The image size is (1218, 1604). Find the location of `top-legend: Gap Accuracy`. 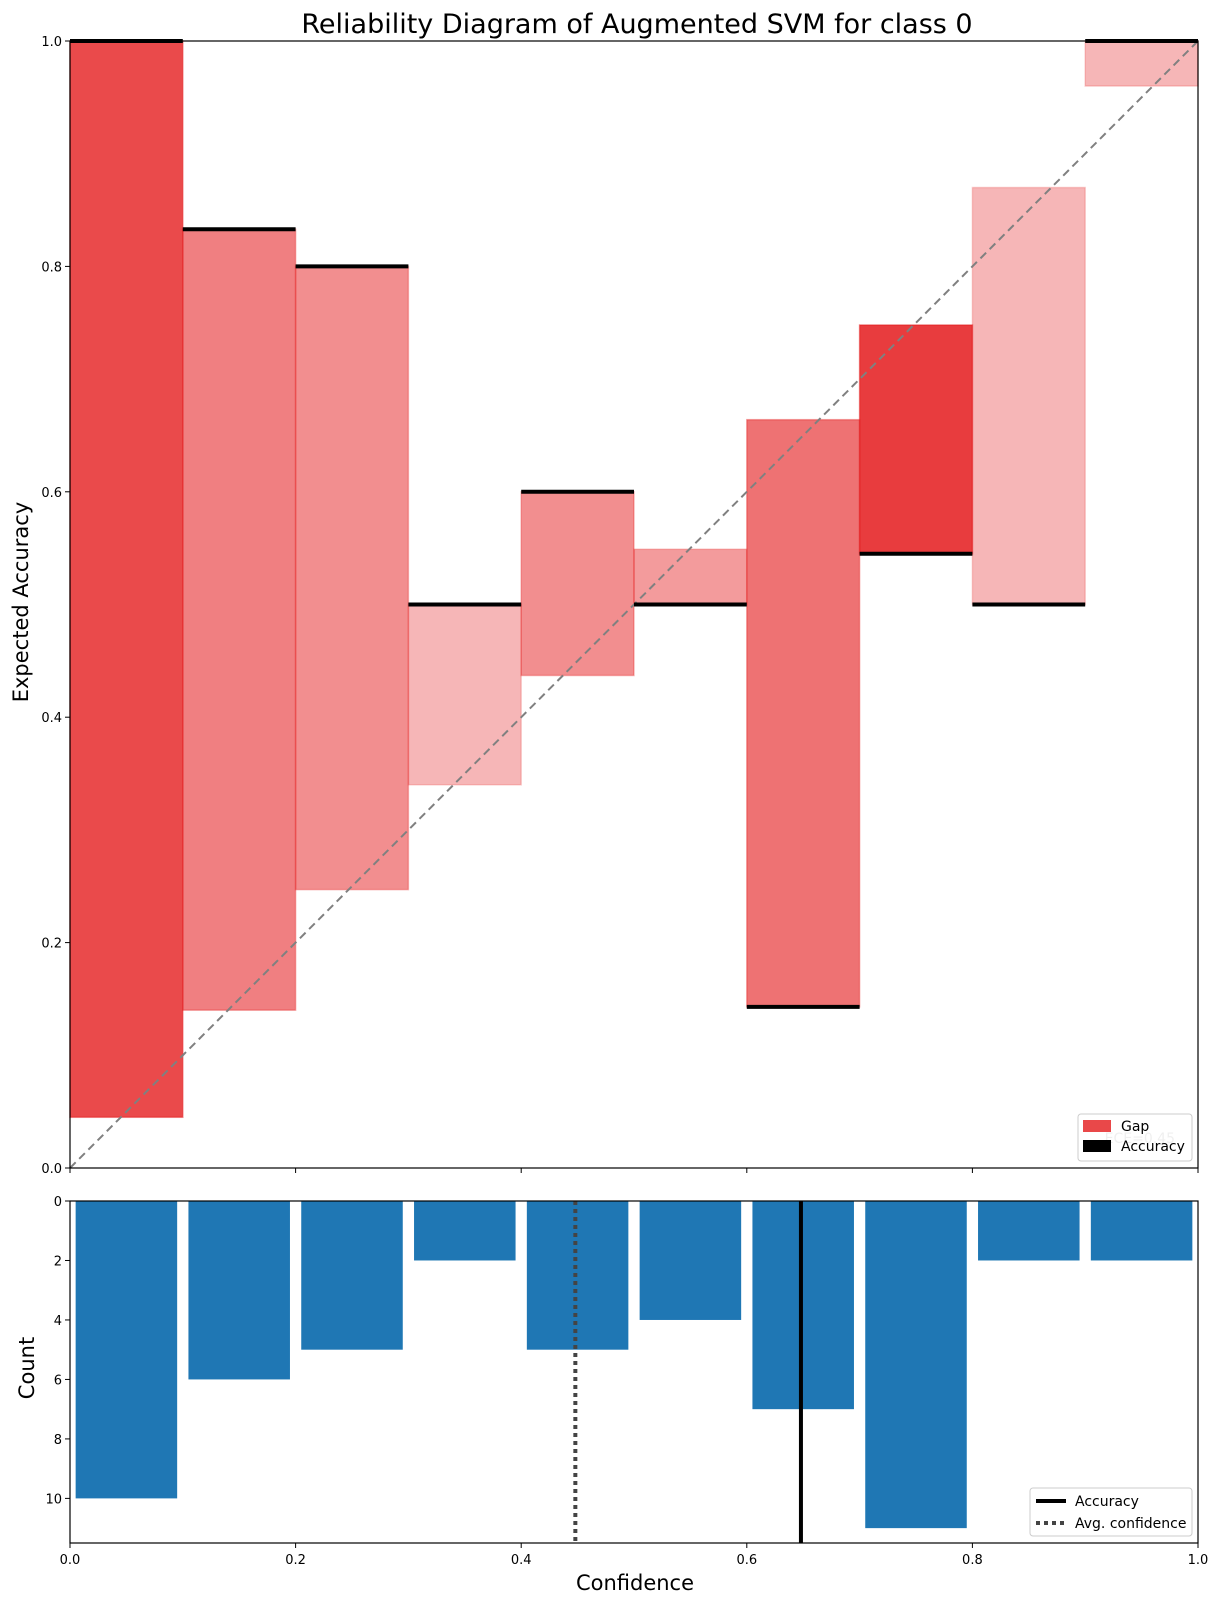

top-legend: Gap Accuracy is located at coordinates (1135, 1137).